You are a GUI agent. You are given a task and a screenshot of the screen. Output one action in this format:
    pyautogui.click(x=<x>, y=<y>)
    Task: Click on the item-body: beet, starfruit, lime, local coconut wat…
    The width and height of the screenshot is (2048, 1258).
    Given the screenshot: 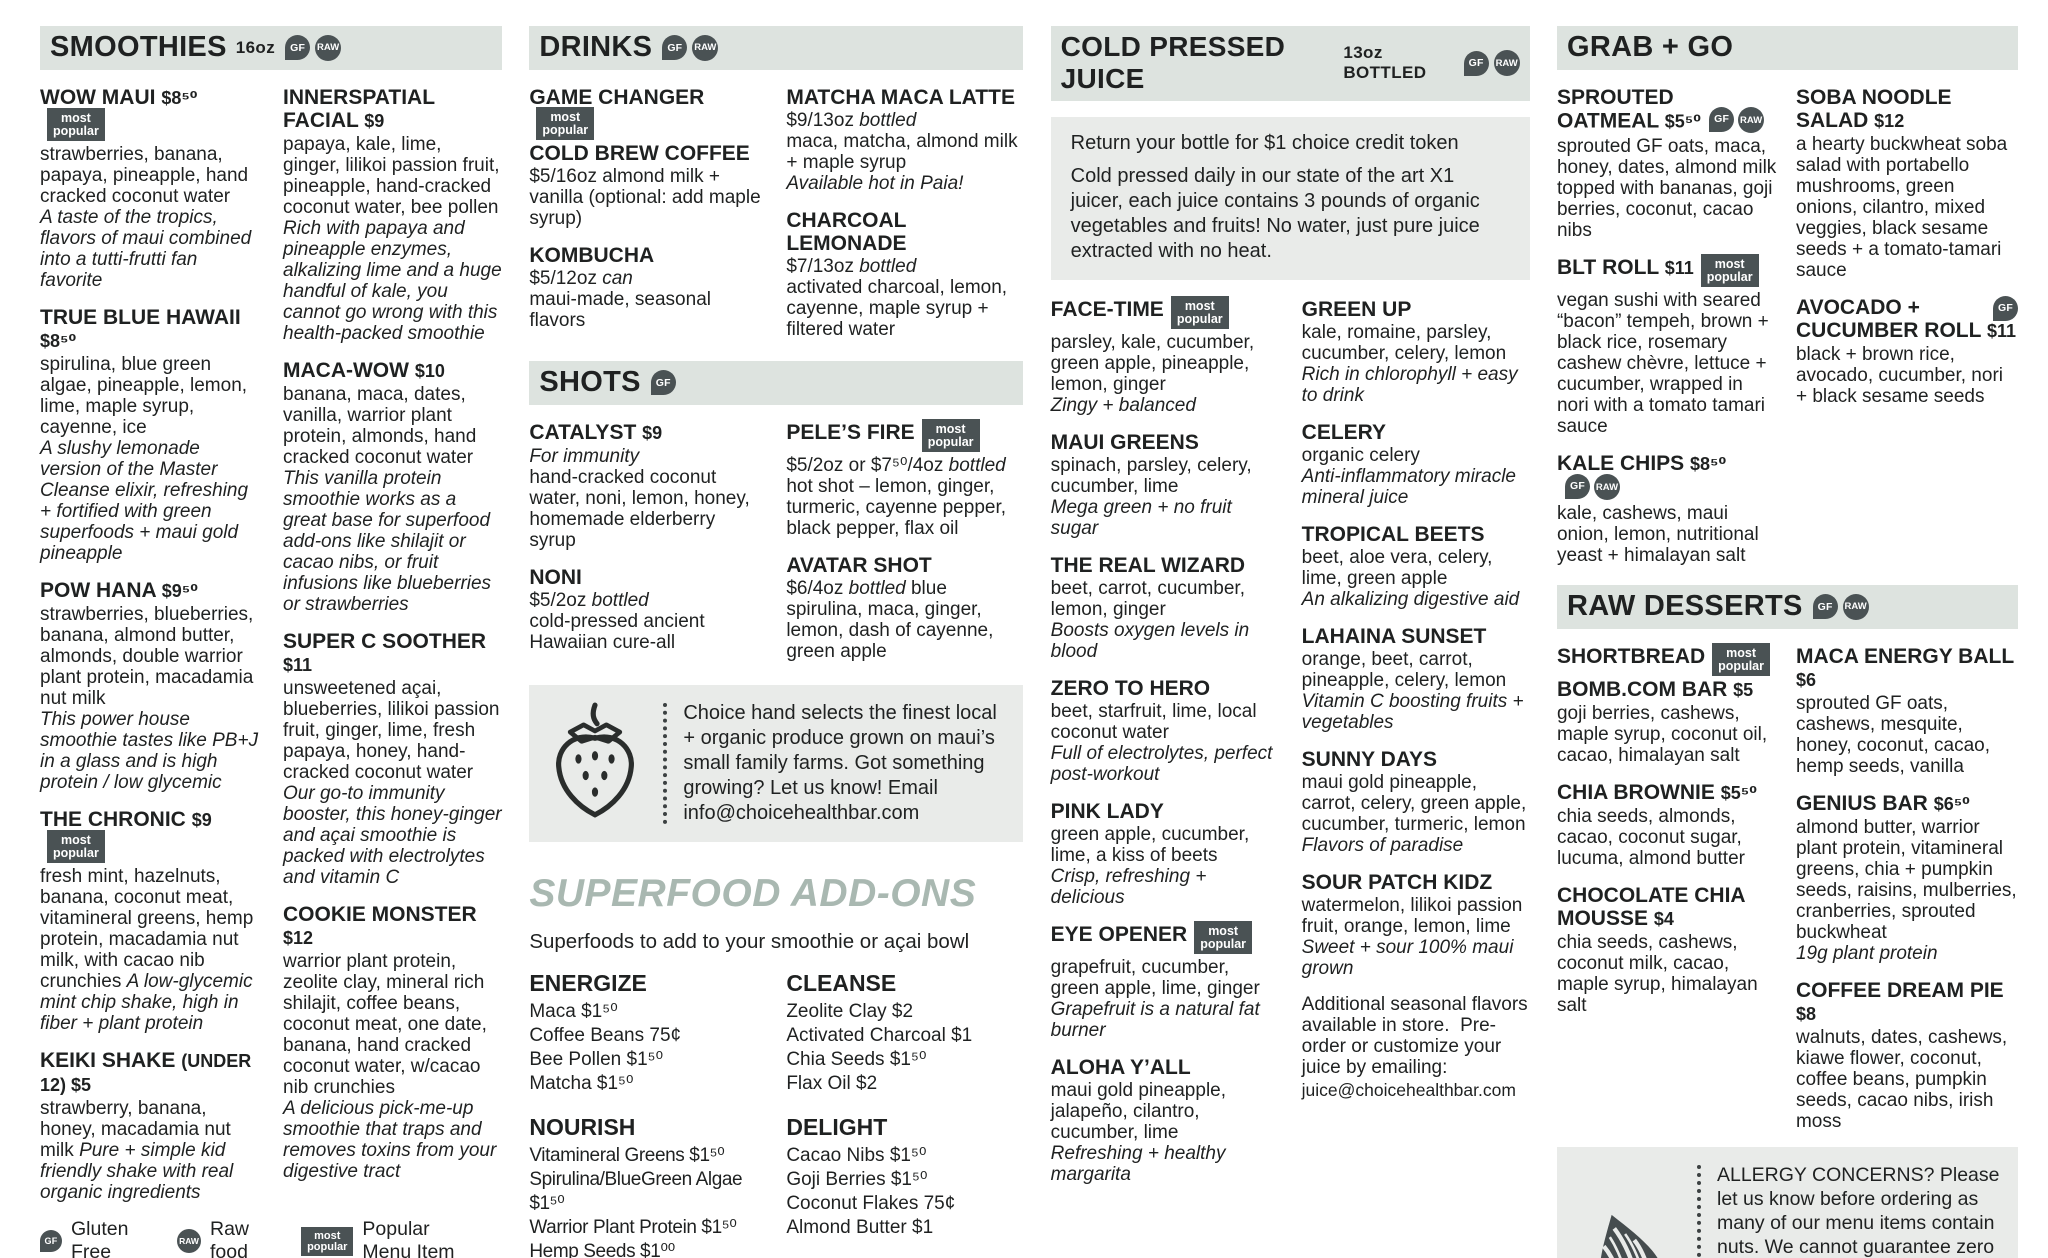 What is the action you would take?
    pyautogui.click(x=1164, y=743)
    